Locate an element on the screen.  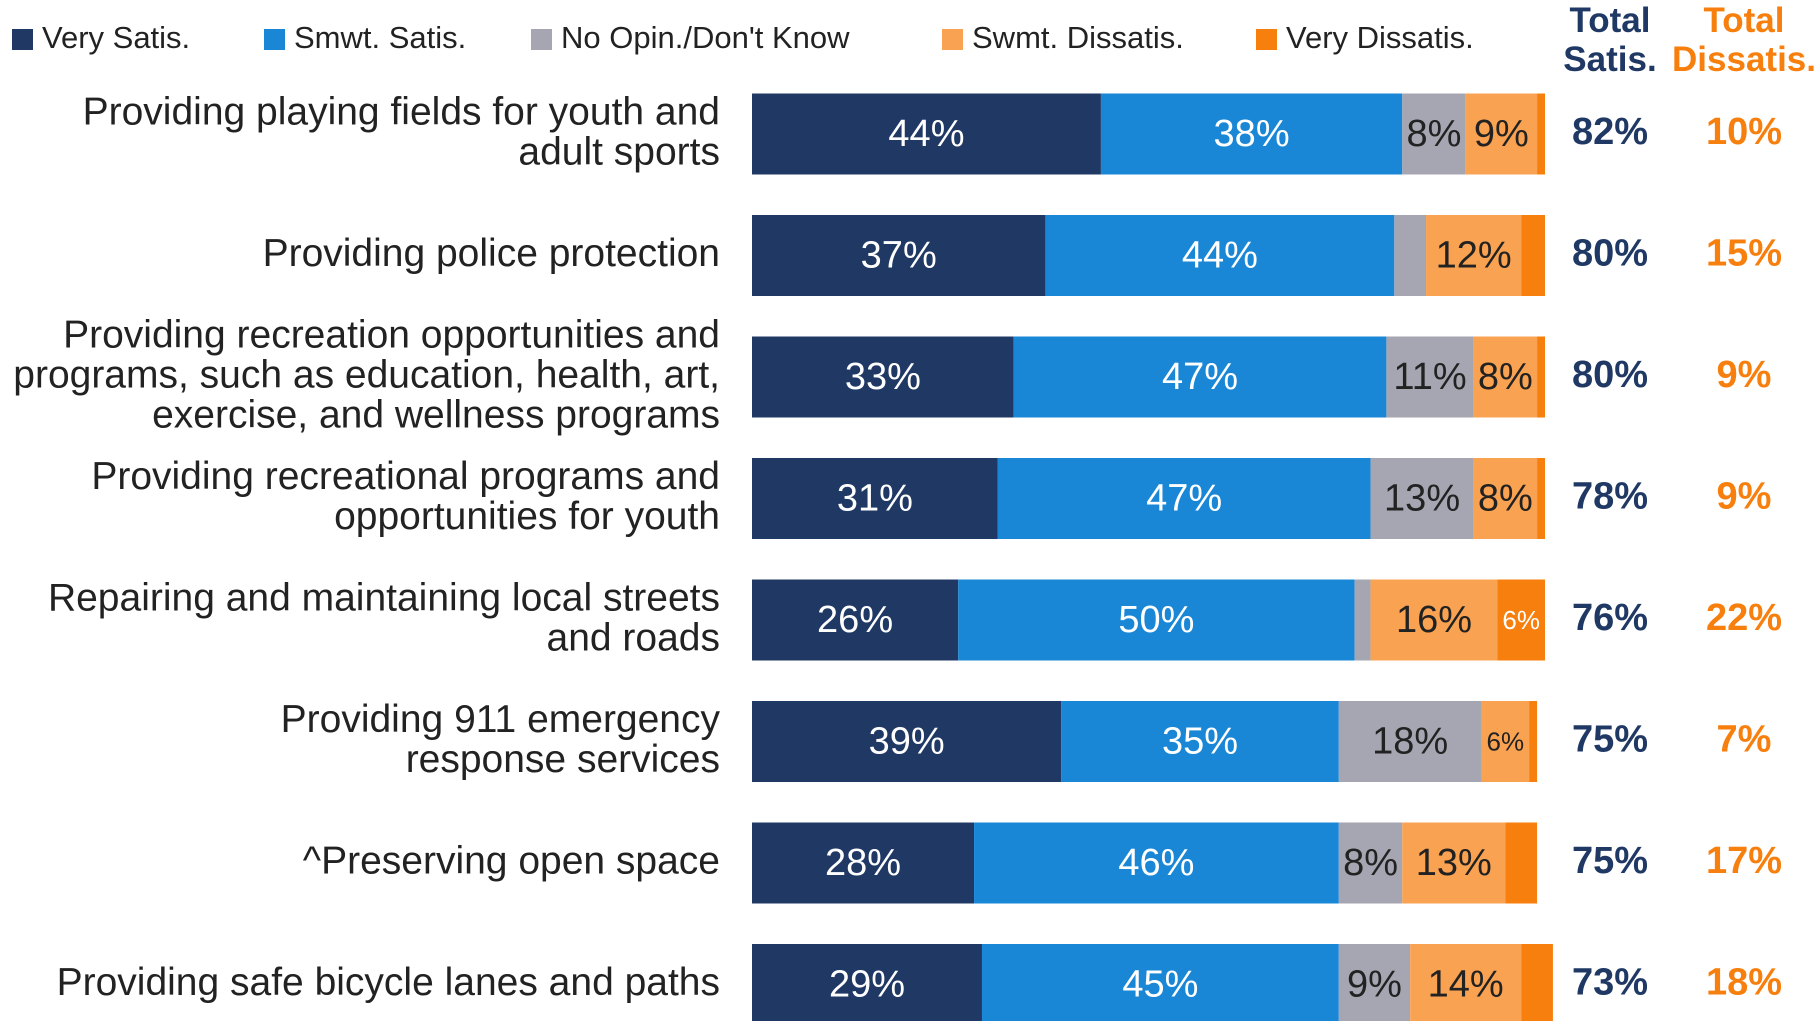
category-label: Providing recreational programs and is located at coordinates (405, 476).